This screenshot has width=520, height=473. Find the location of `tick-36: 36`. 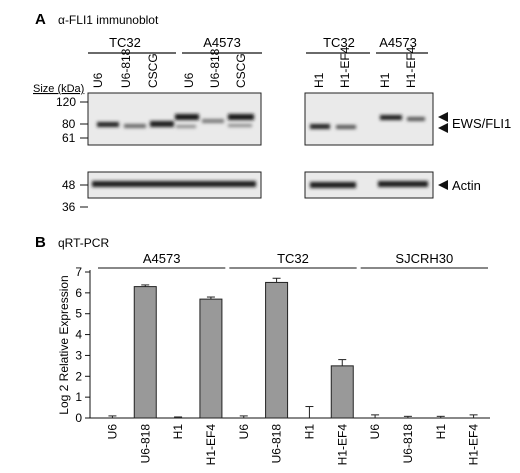

tick-36: 36 is located at coordinates (69, 207).